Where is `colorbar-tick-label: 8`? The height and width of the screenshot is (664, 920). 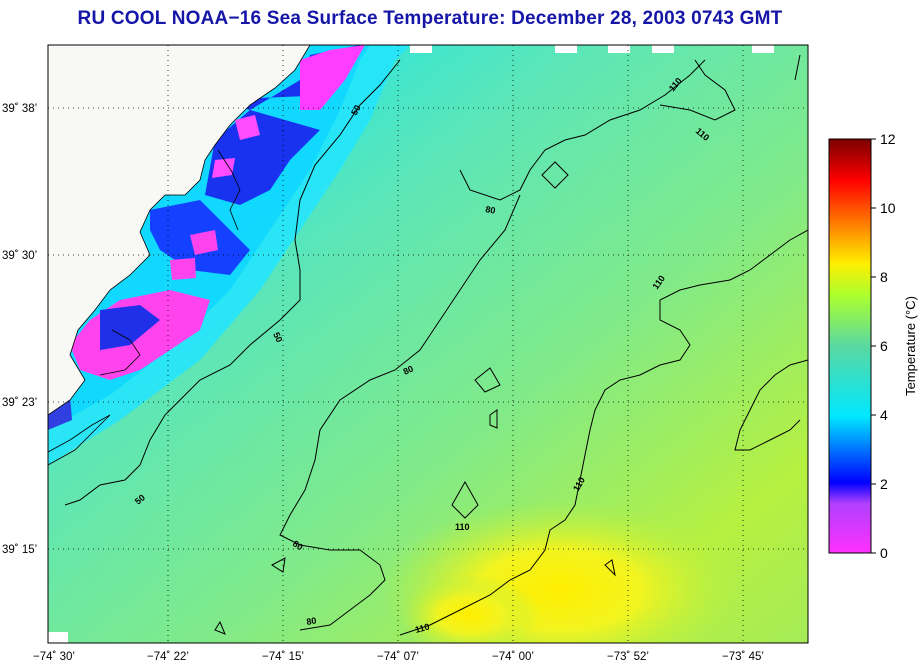
colorbar-tick-label: 8 is located at coordinates (884, 277).